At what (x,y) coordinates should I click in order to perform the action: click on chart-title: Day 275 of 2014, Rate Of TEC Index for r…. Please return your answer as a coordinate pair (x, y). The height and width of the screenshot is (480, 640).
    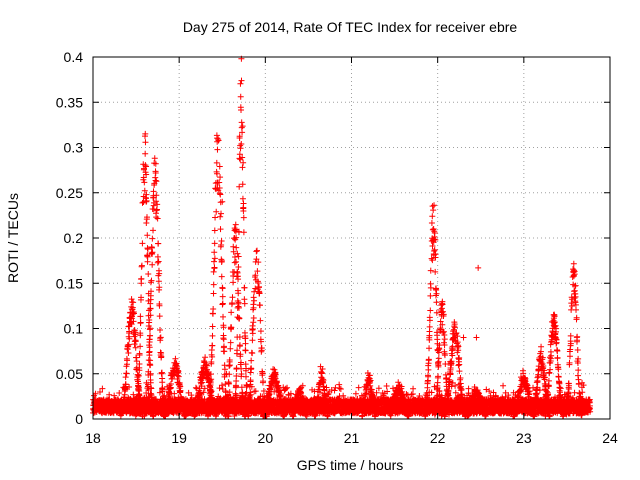
    Looking at the image, I should click on (350, 27).